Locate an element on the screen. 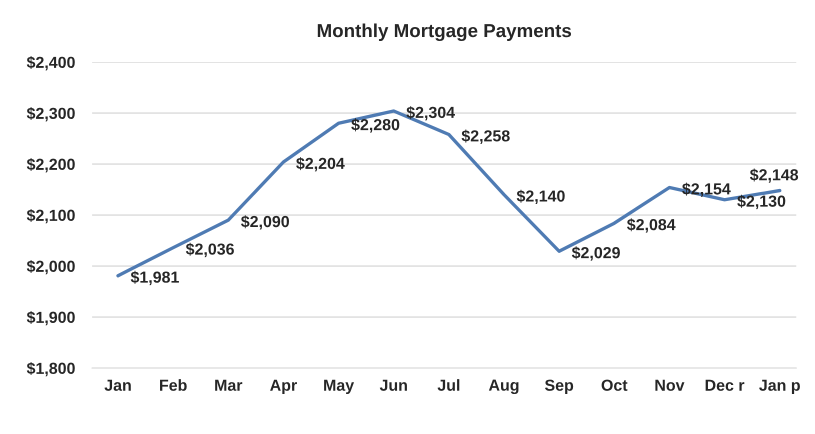  data-label: $2,154 is located at coordinates (706, 189).